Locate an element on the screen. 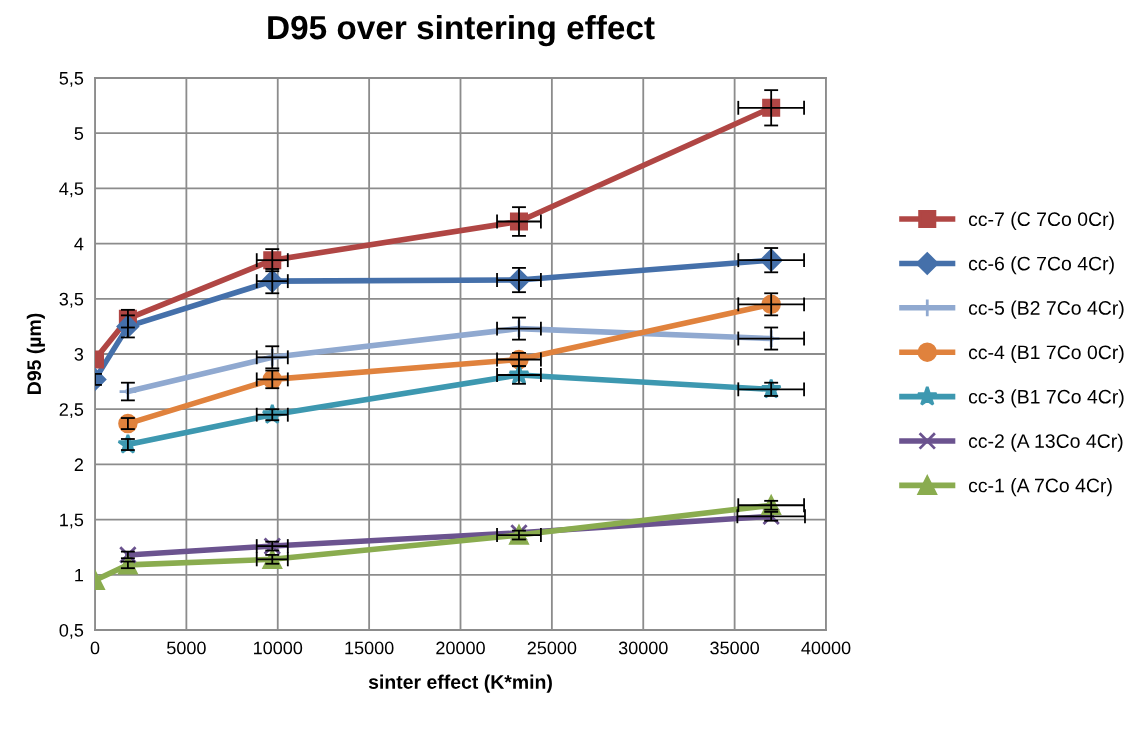 This screenshot has width=1145, height=752. x-axis-title: sinter effect (K*min) is located at coordinates (460, 683).